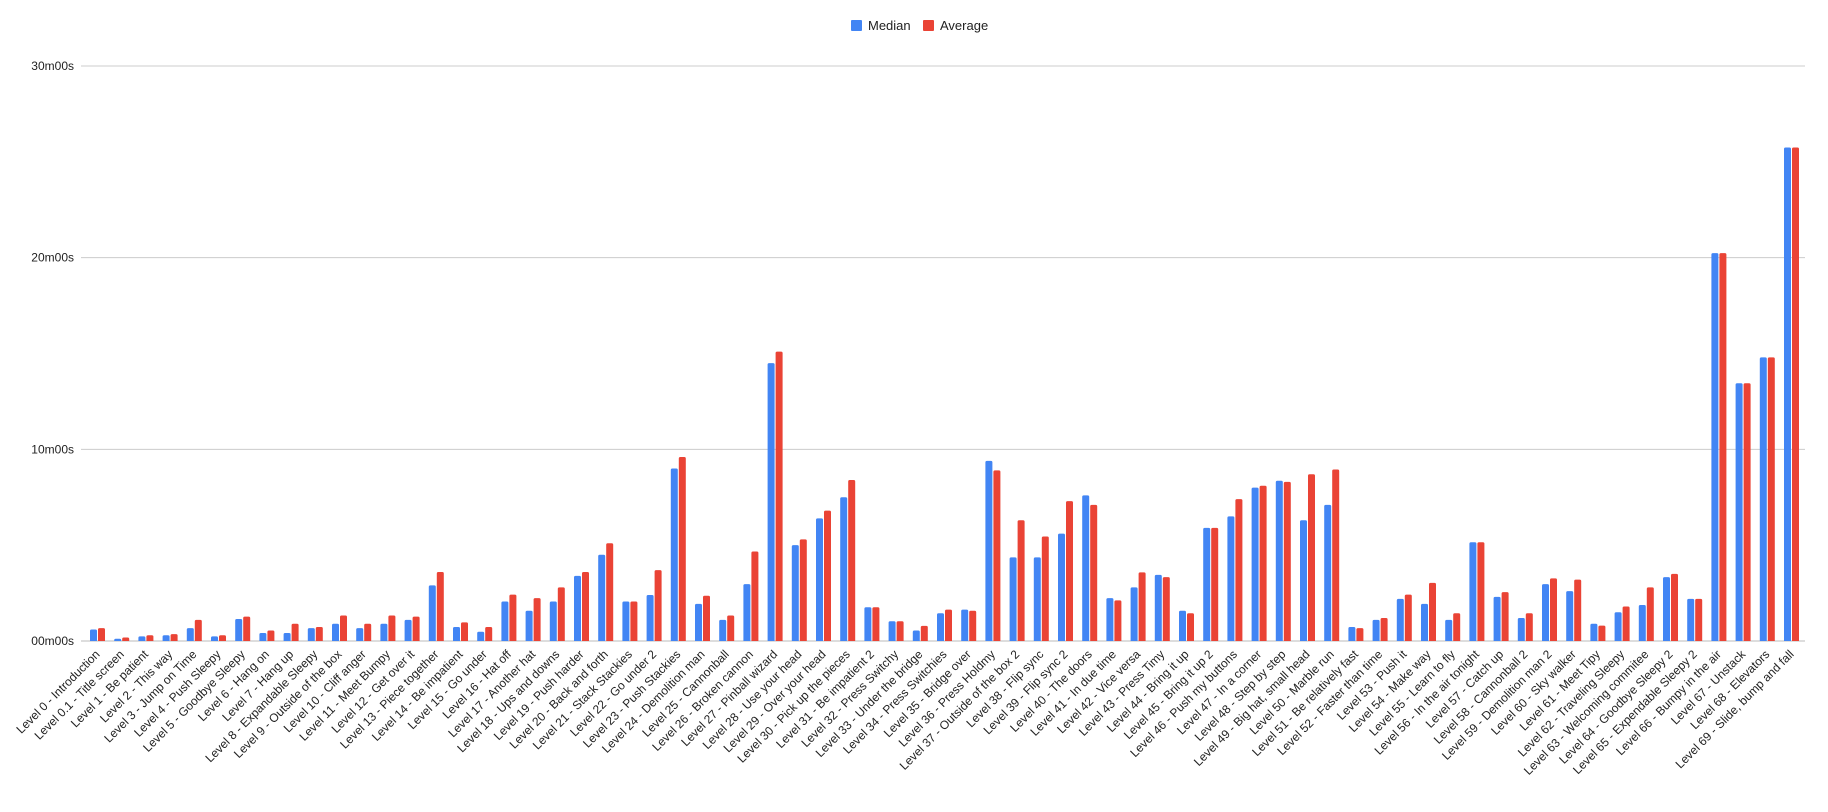 The height and width of the screenshot is (812, 1828). Describe the element at coordinates (52, 641) in the screenshot. I see `y-tick-label: 00m00s` at that location.